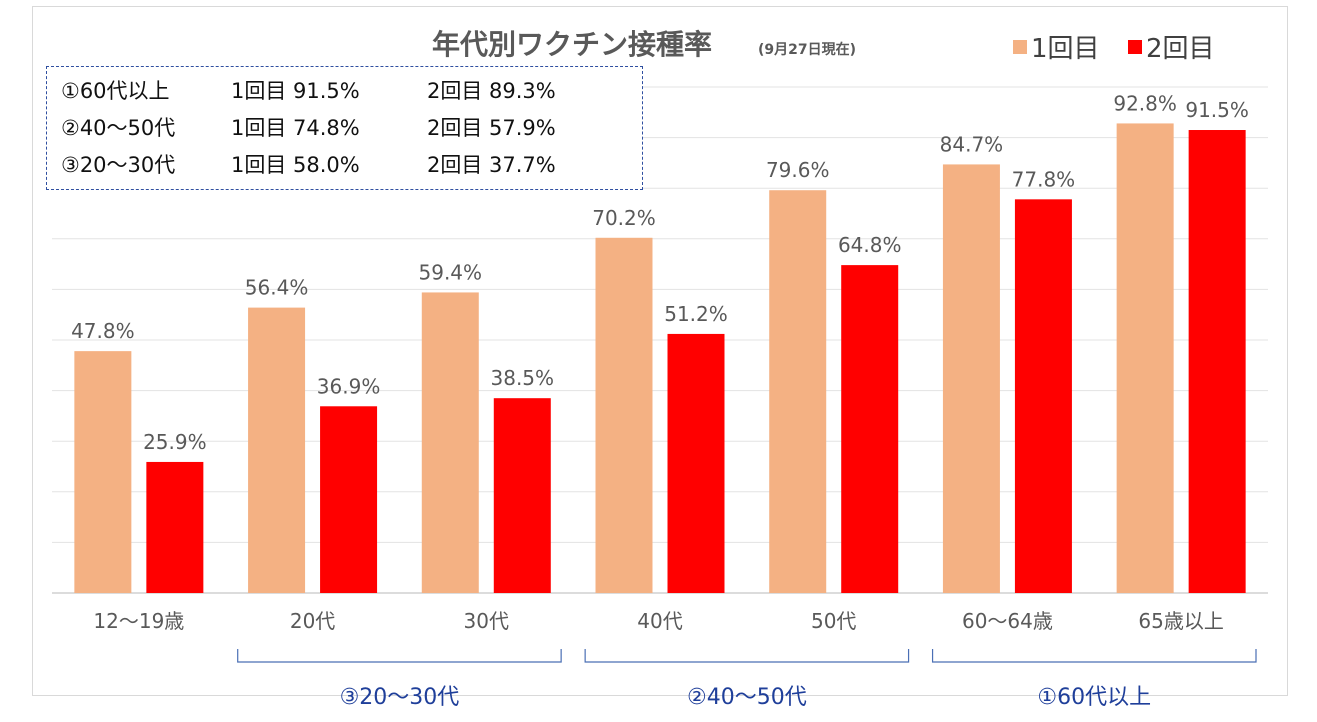  I want to click on data-label: 25.9%, so click(175, 442).